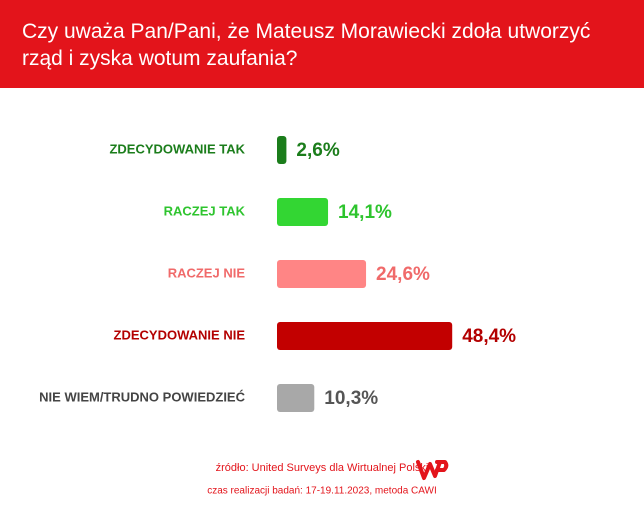 This screenshot has width=644, height=510. I want to click on value-label: 2,6%, so click(317, 150).